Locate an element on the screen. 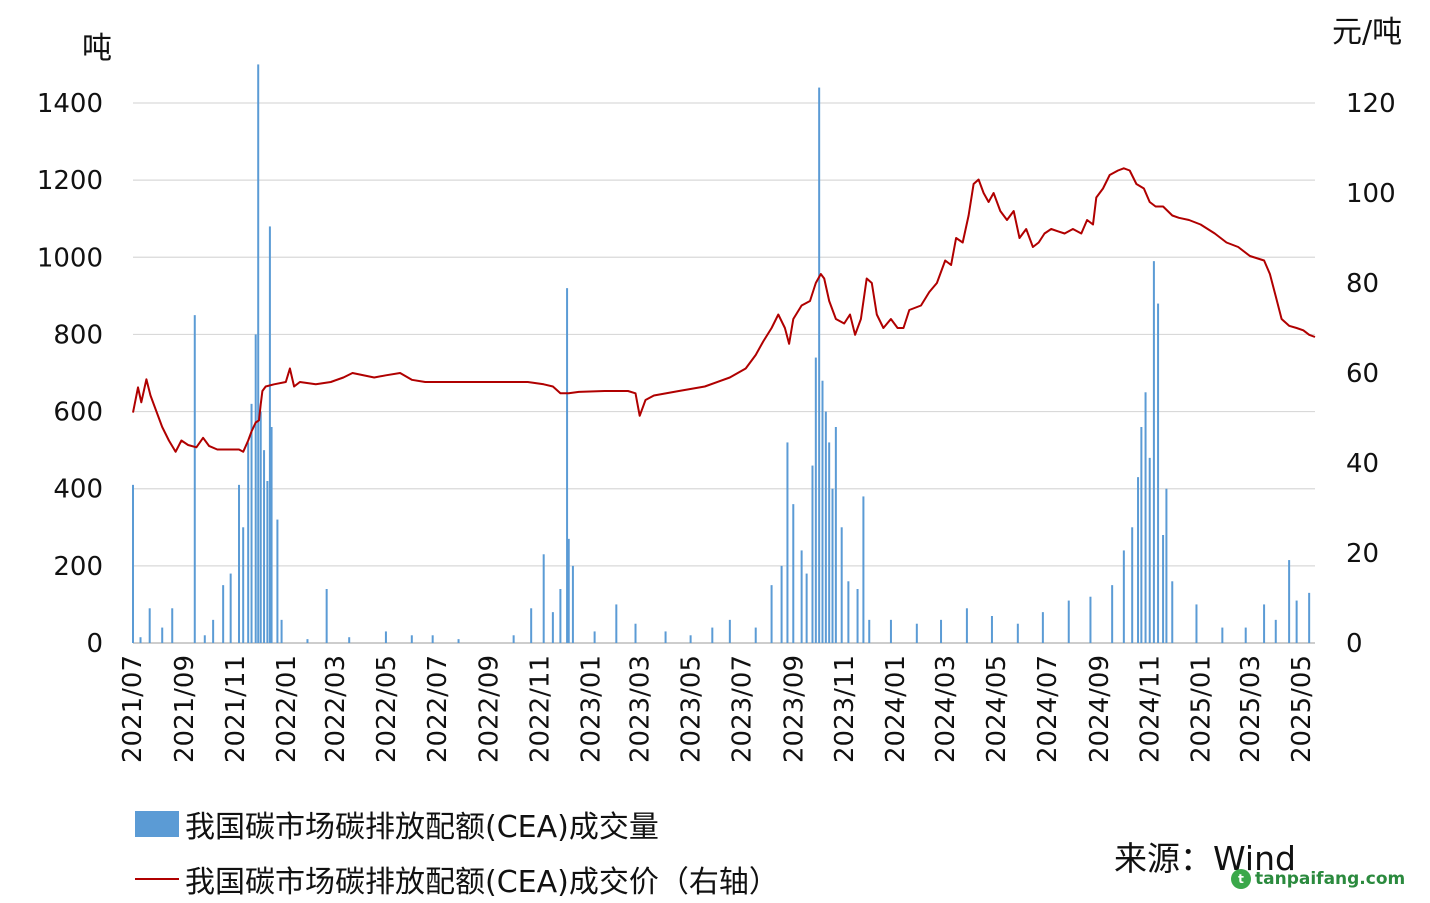 This screenshot has width=1430, height=903. x-tick-label: 2023/03 is located at coordinates (641, 709).